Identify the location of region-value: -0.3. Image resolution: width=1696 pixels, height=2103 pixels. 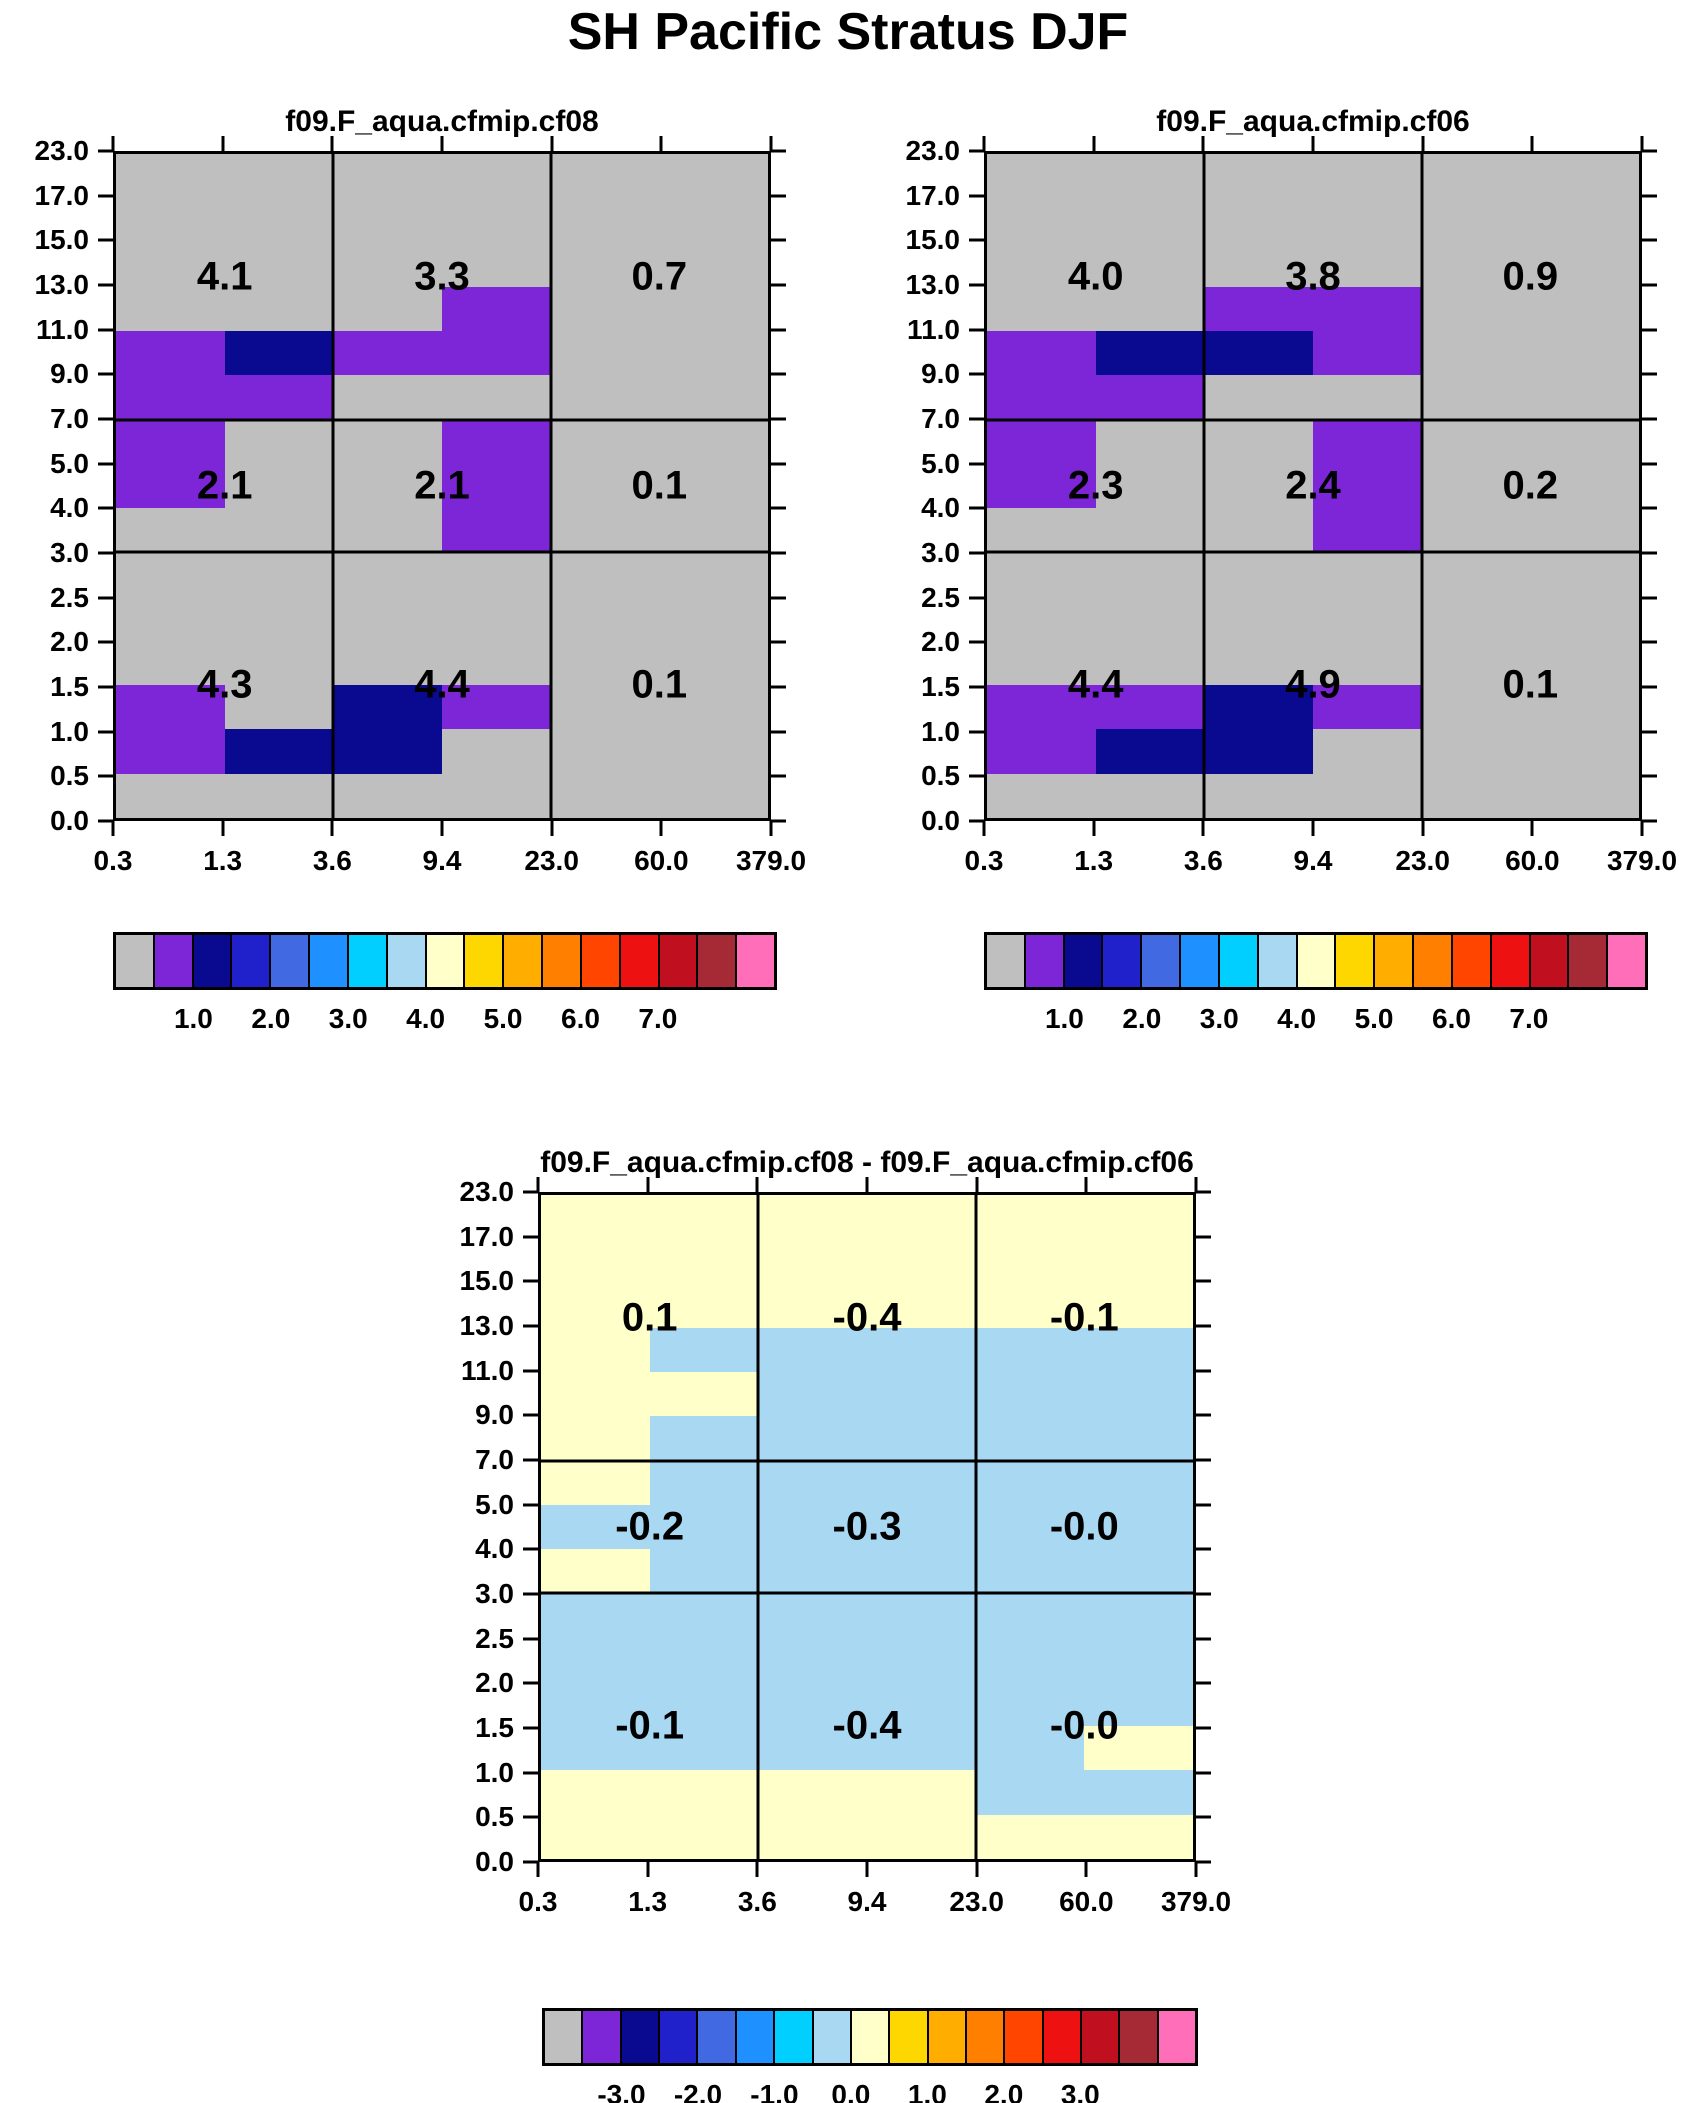
(867, 1526).